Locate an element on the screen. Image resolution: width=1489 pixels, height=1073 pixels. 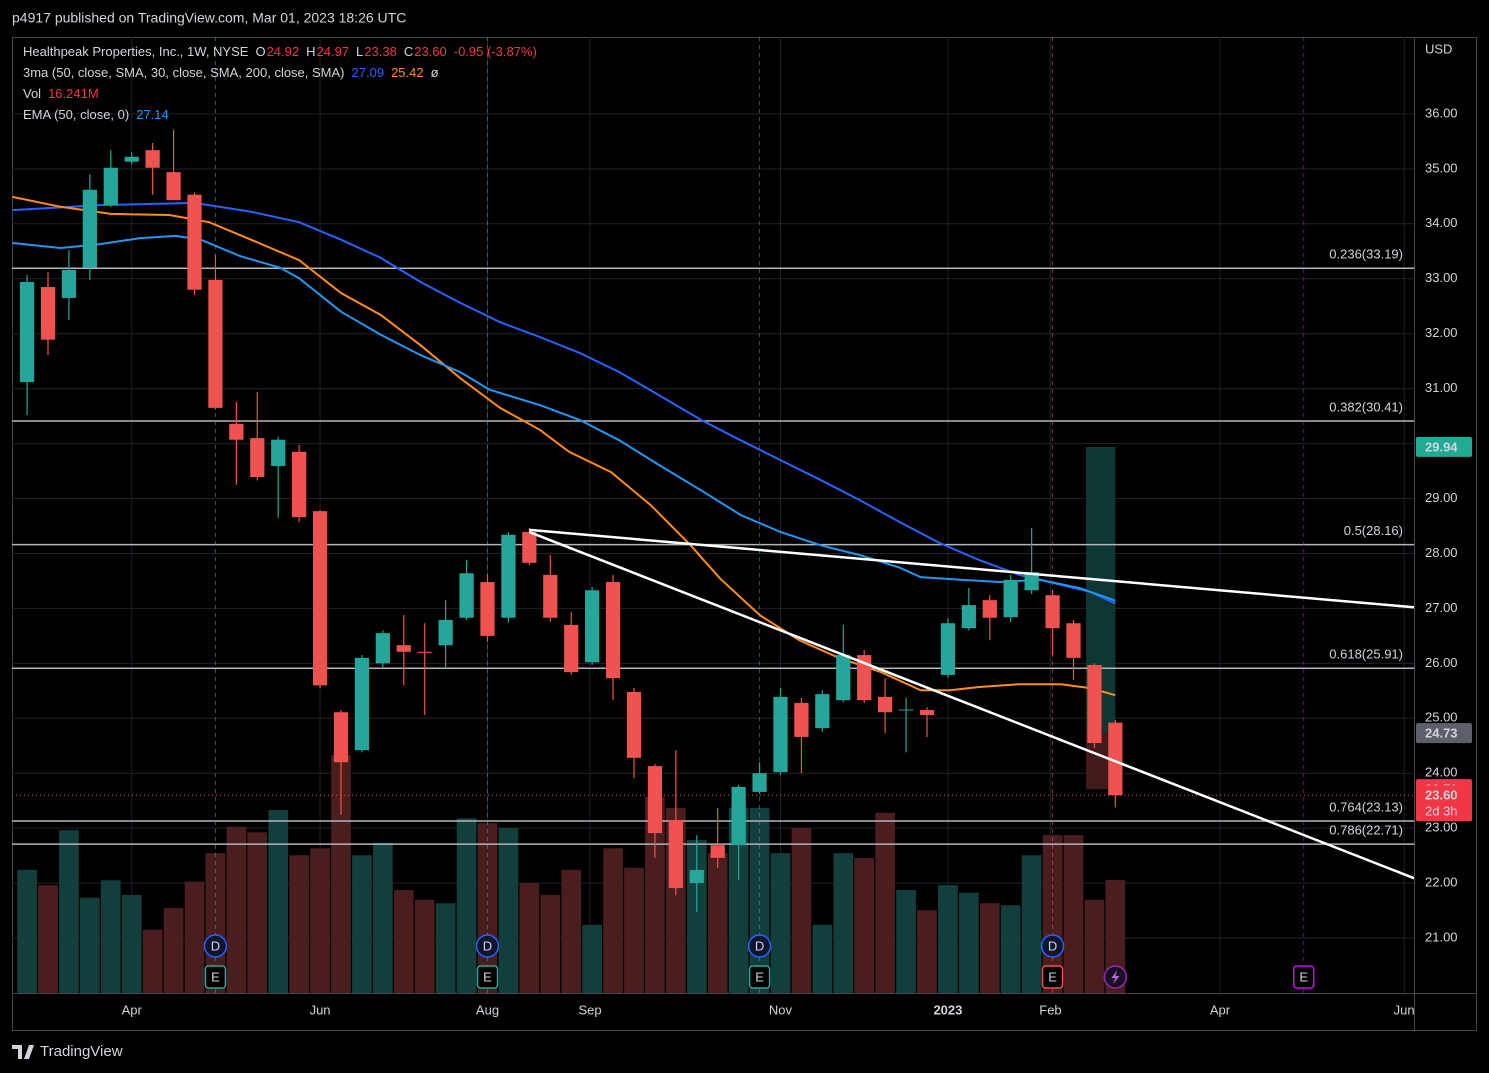
legend-item: C is located at coordinates (408, 51).